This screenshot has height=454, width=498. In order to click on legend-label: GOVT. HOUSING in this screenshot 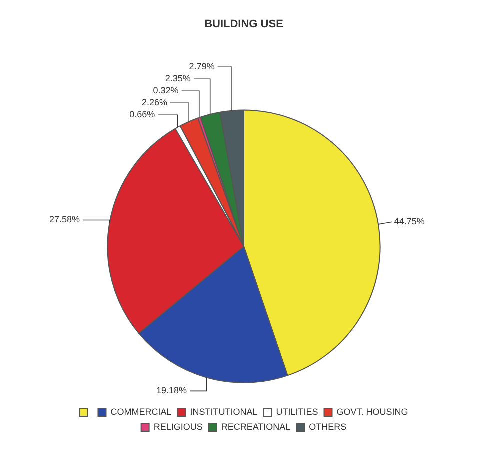, I will do `click(372, 411)`.